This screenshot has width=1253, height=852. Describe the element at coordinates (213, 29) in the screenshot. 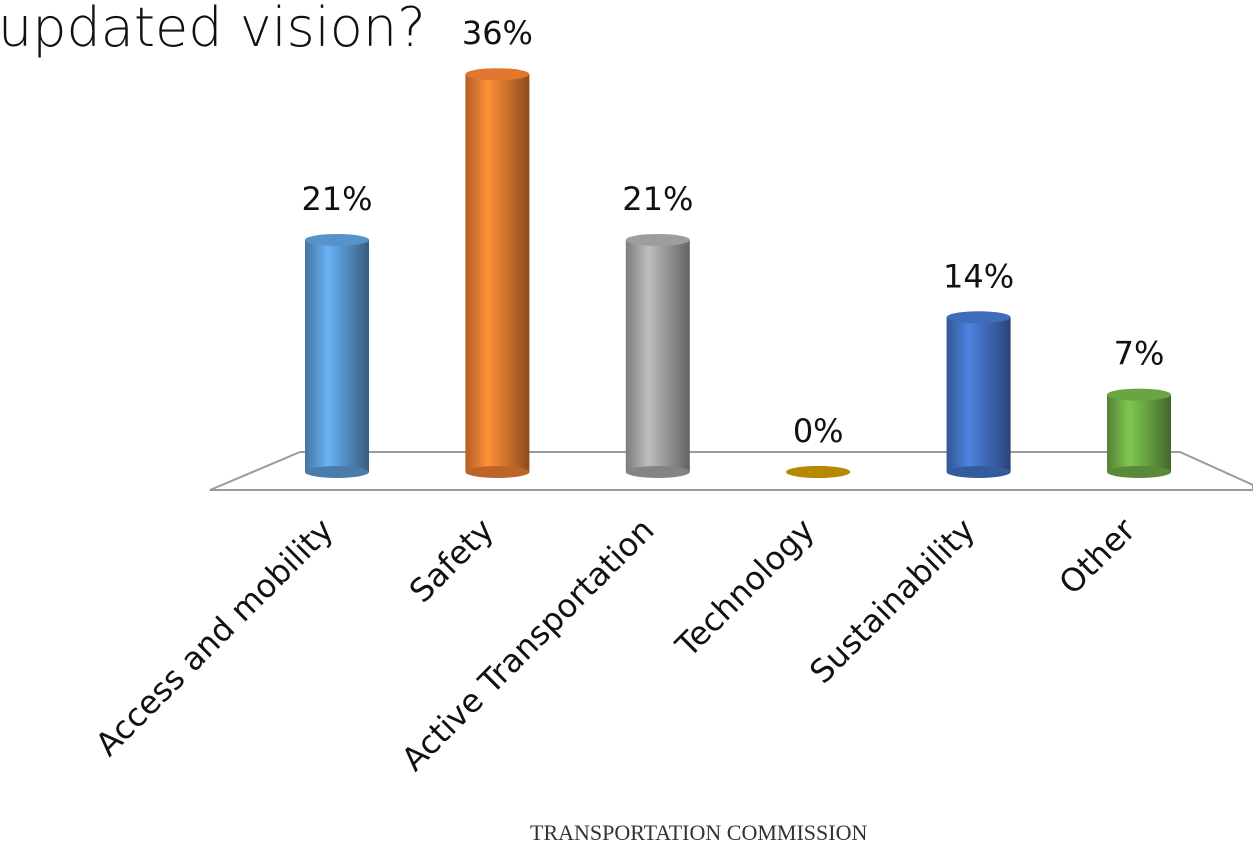

I see `chart-title: updated vision?` at that location.